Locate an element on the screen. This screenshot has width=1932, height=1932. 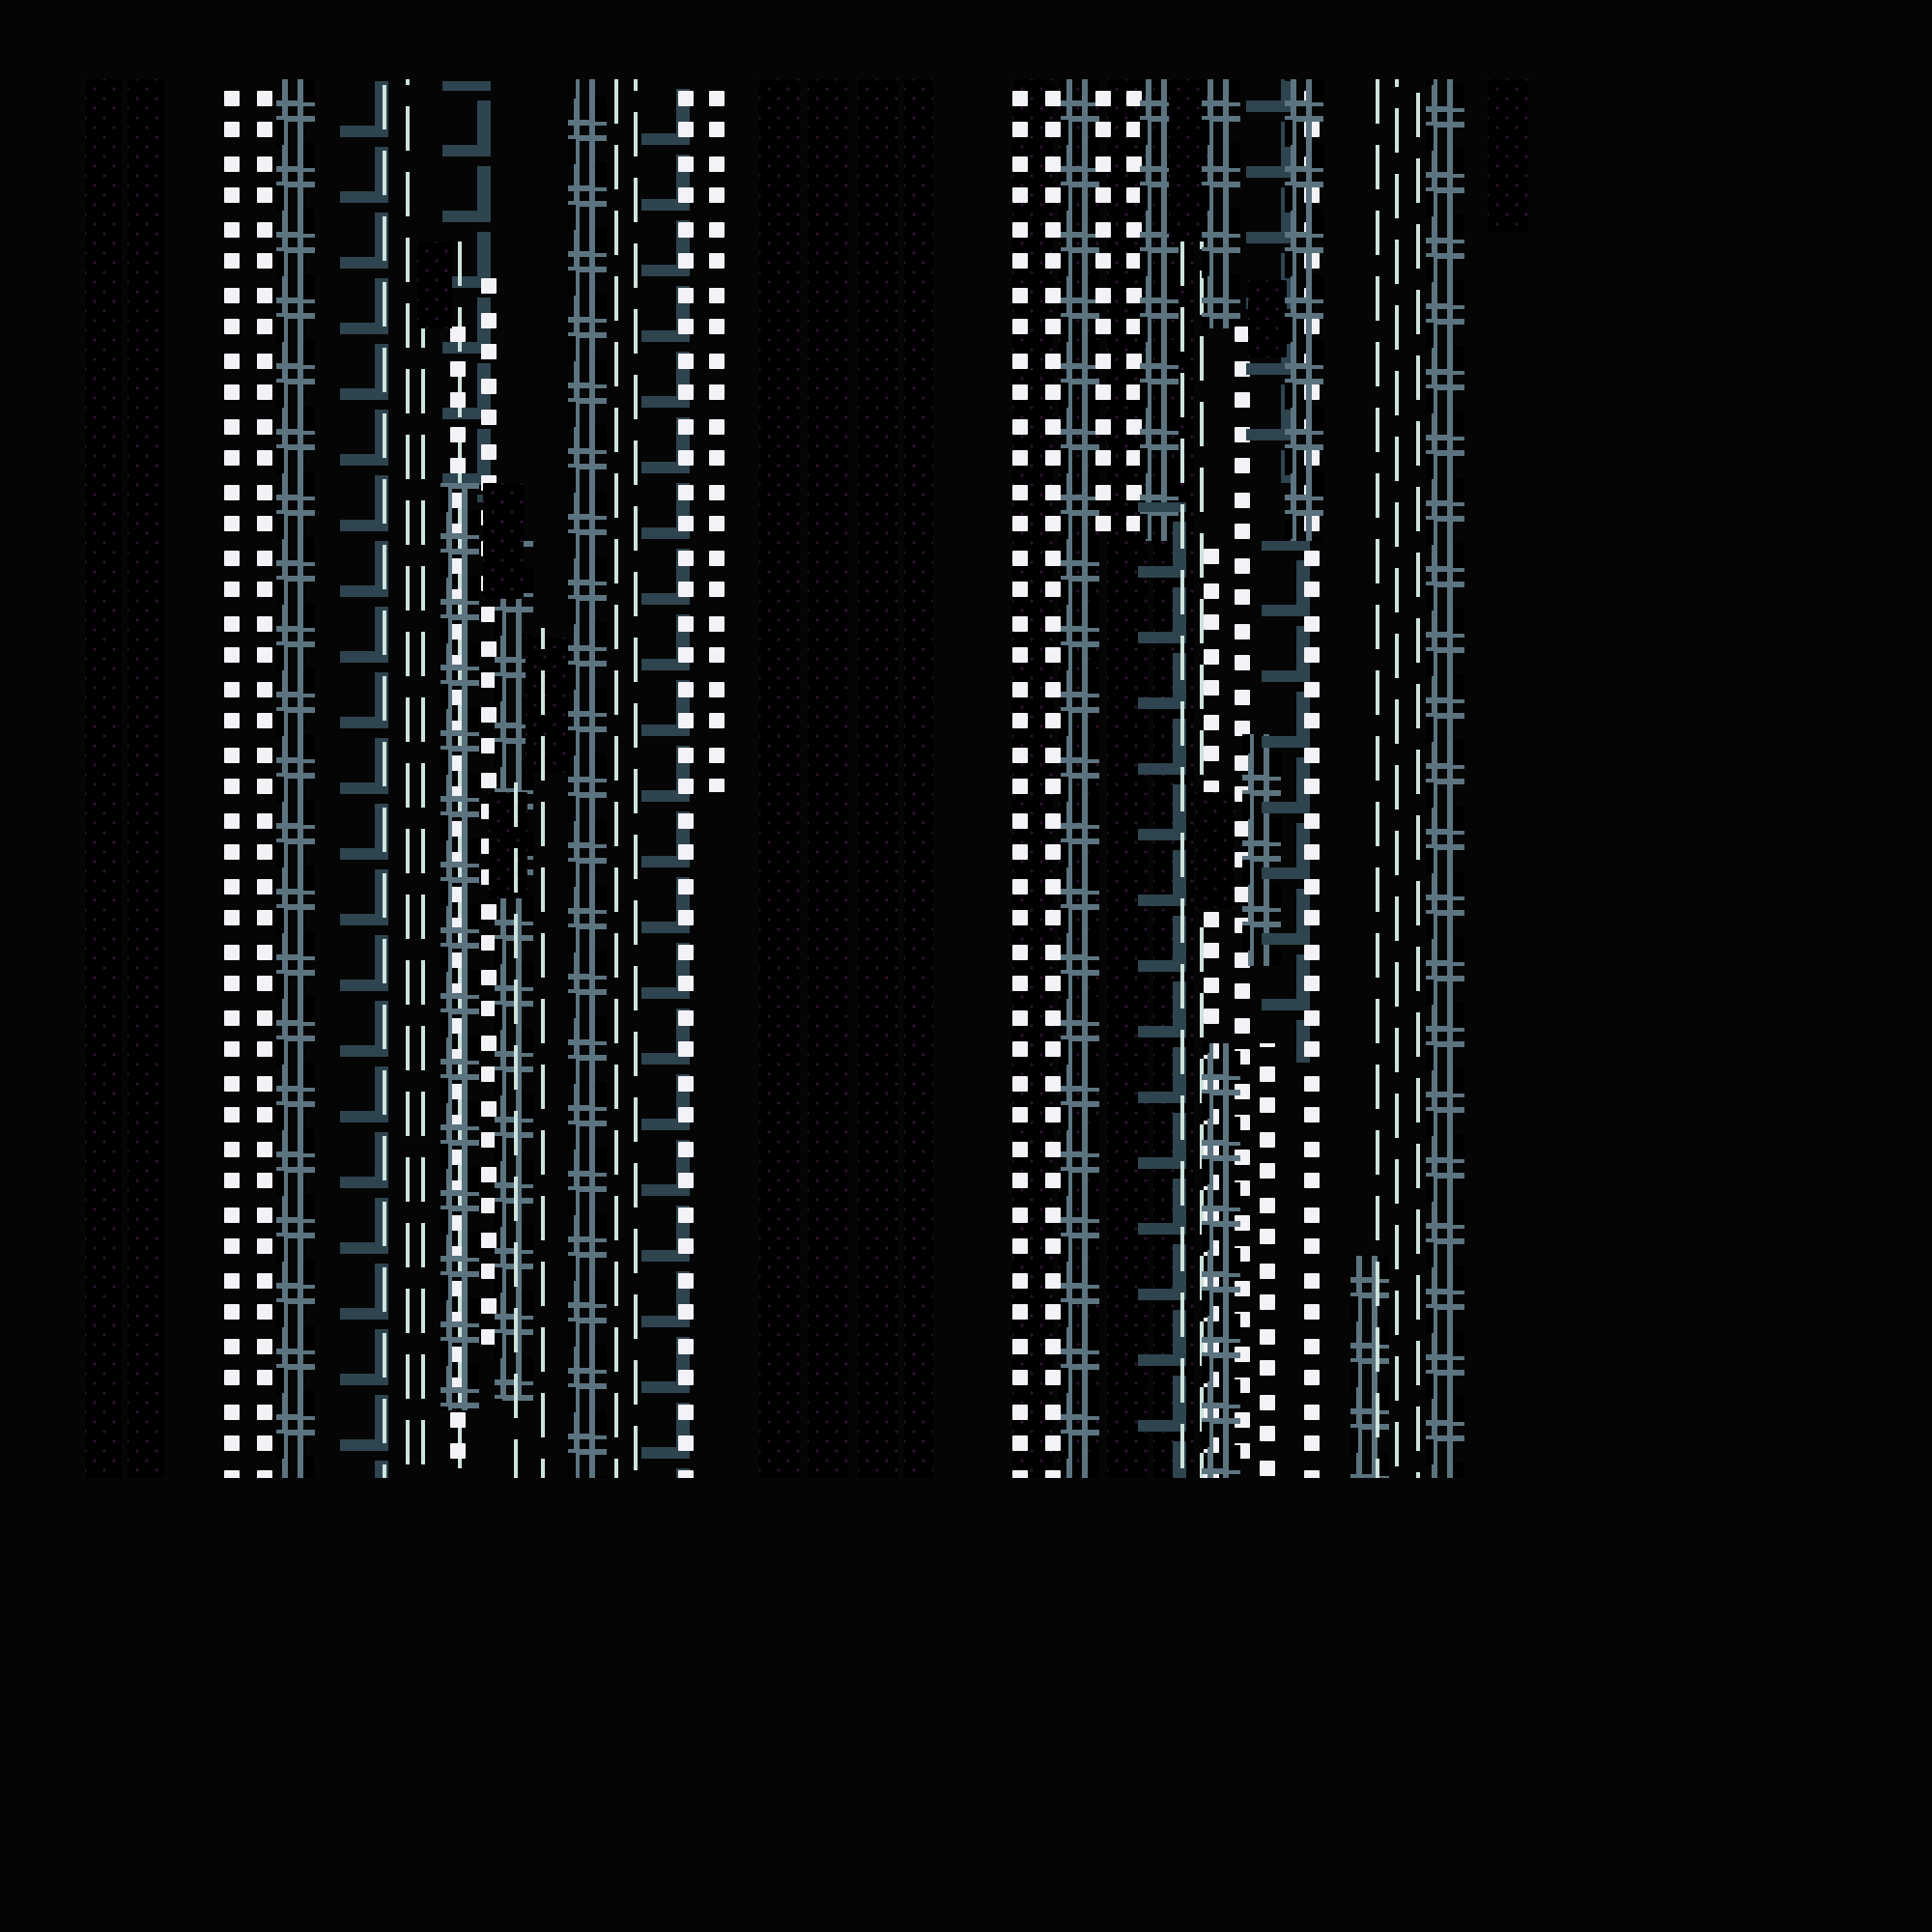
column-rule-c is located at coordinates (425, 884).